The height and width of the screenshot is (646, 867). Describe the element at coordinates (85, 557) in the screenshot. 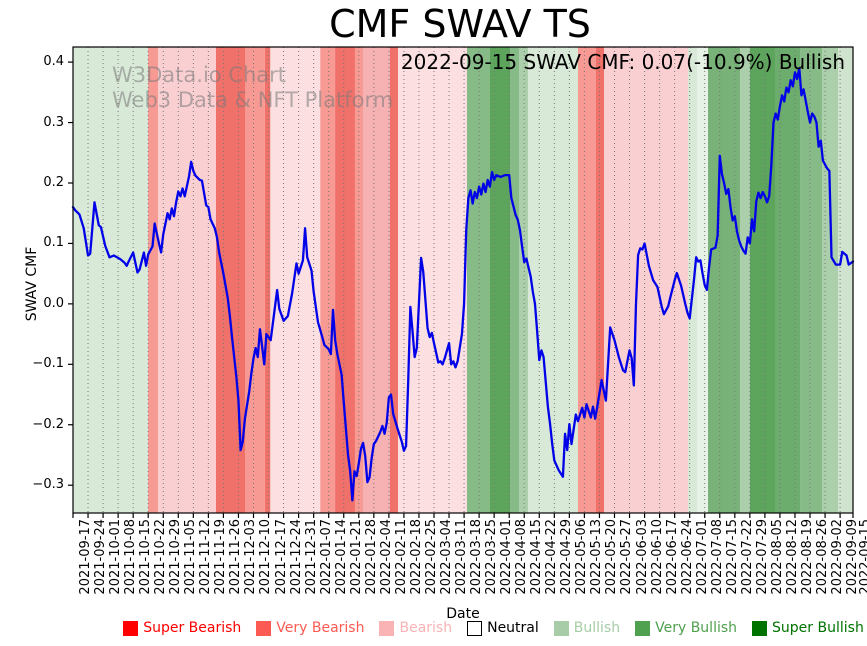

I see `x-tick-label: 2021-09-17` at that location.